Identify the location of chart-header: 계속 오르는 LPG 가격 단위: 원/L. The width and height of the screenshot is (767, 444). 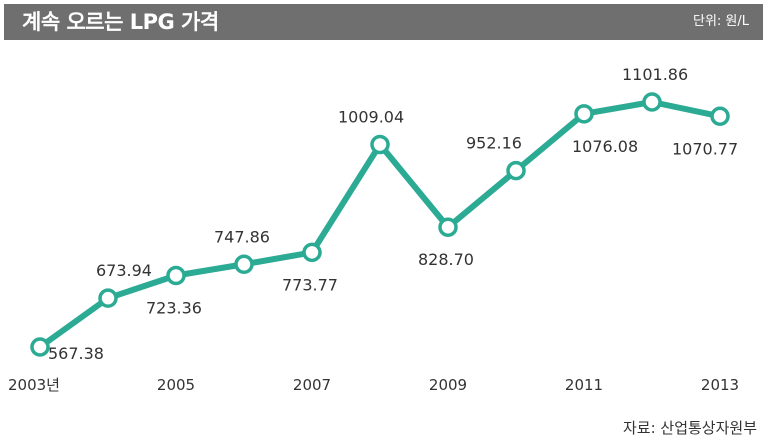
(383, 22).